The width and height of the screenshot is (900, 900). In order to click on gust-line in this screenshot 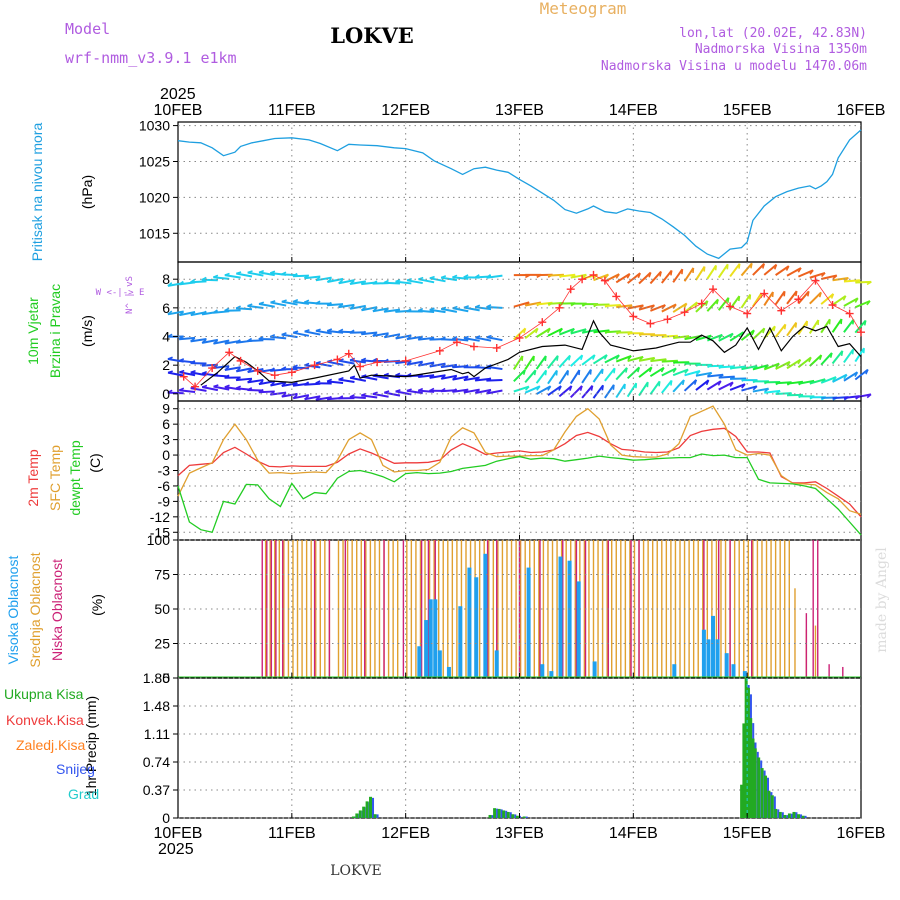, I will do `click(522, 331)`.